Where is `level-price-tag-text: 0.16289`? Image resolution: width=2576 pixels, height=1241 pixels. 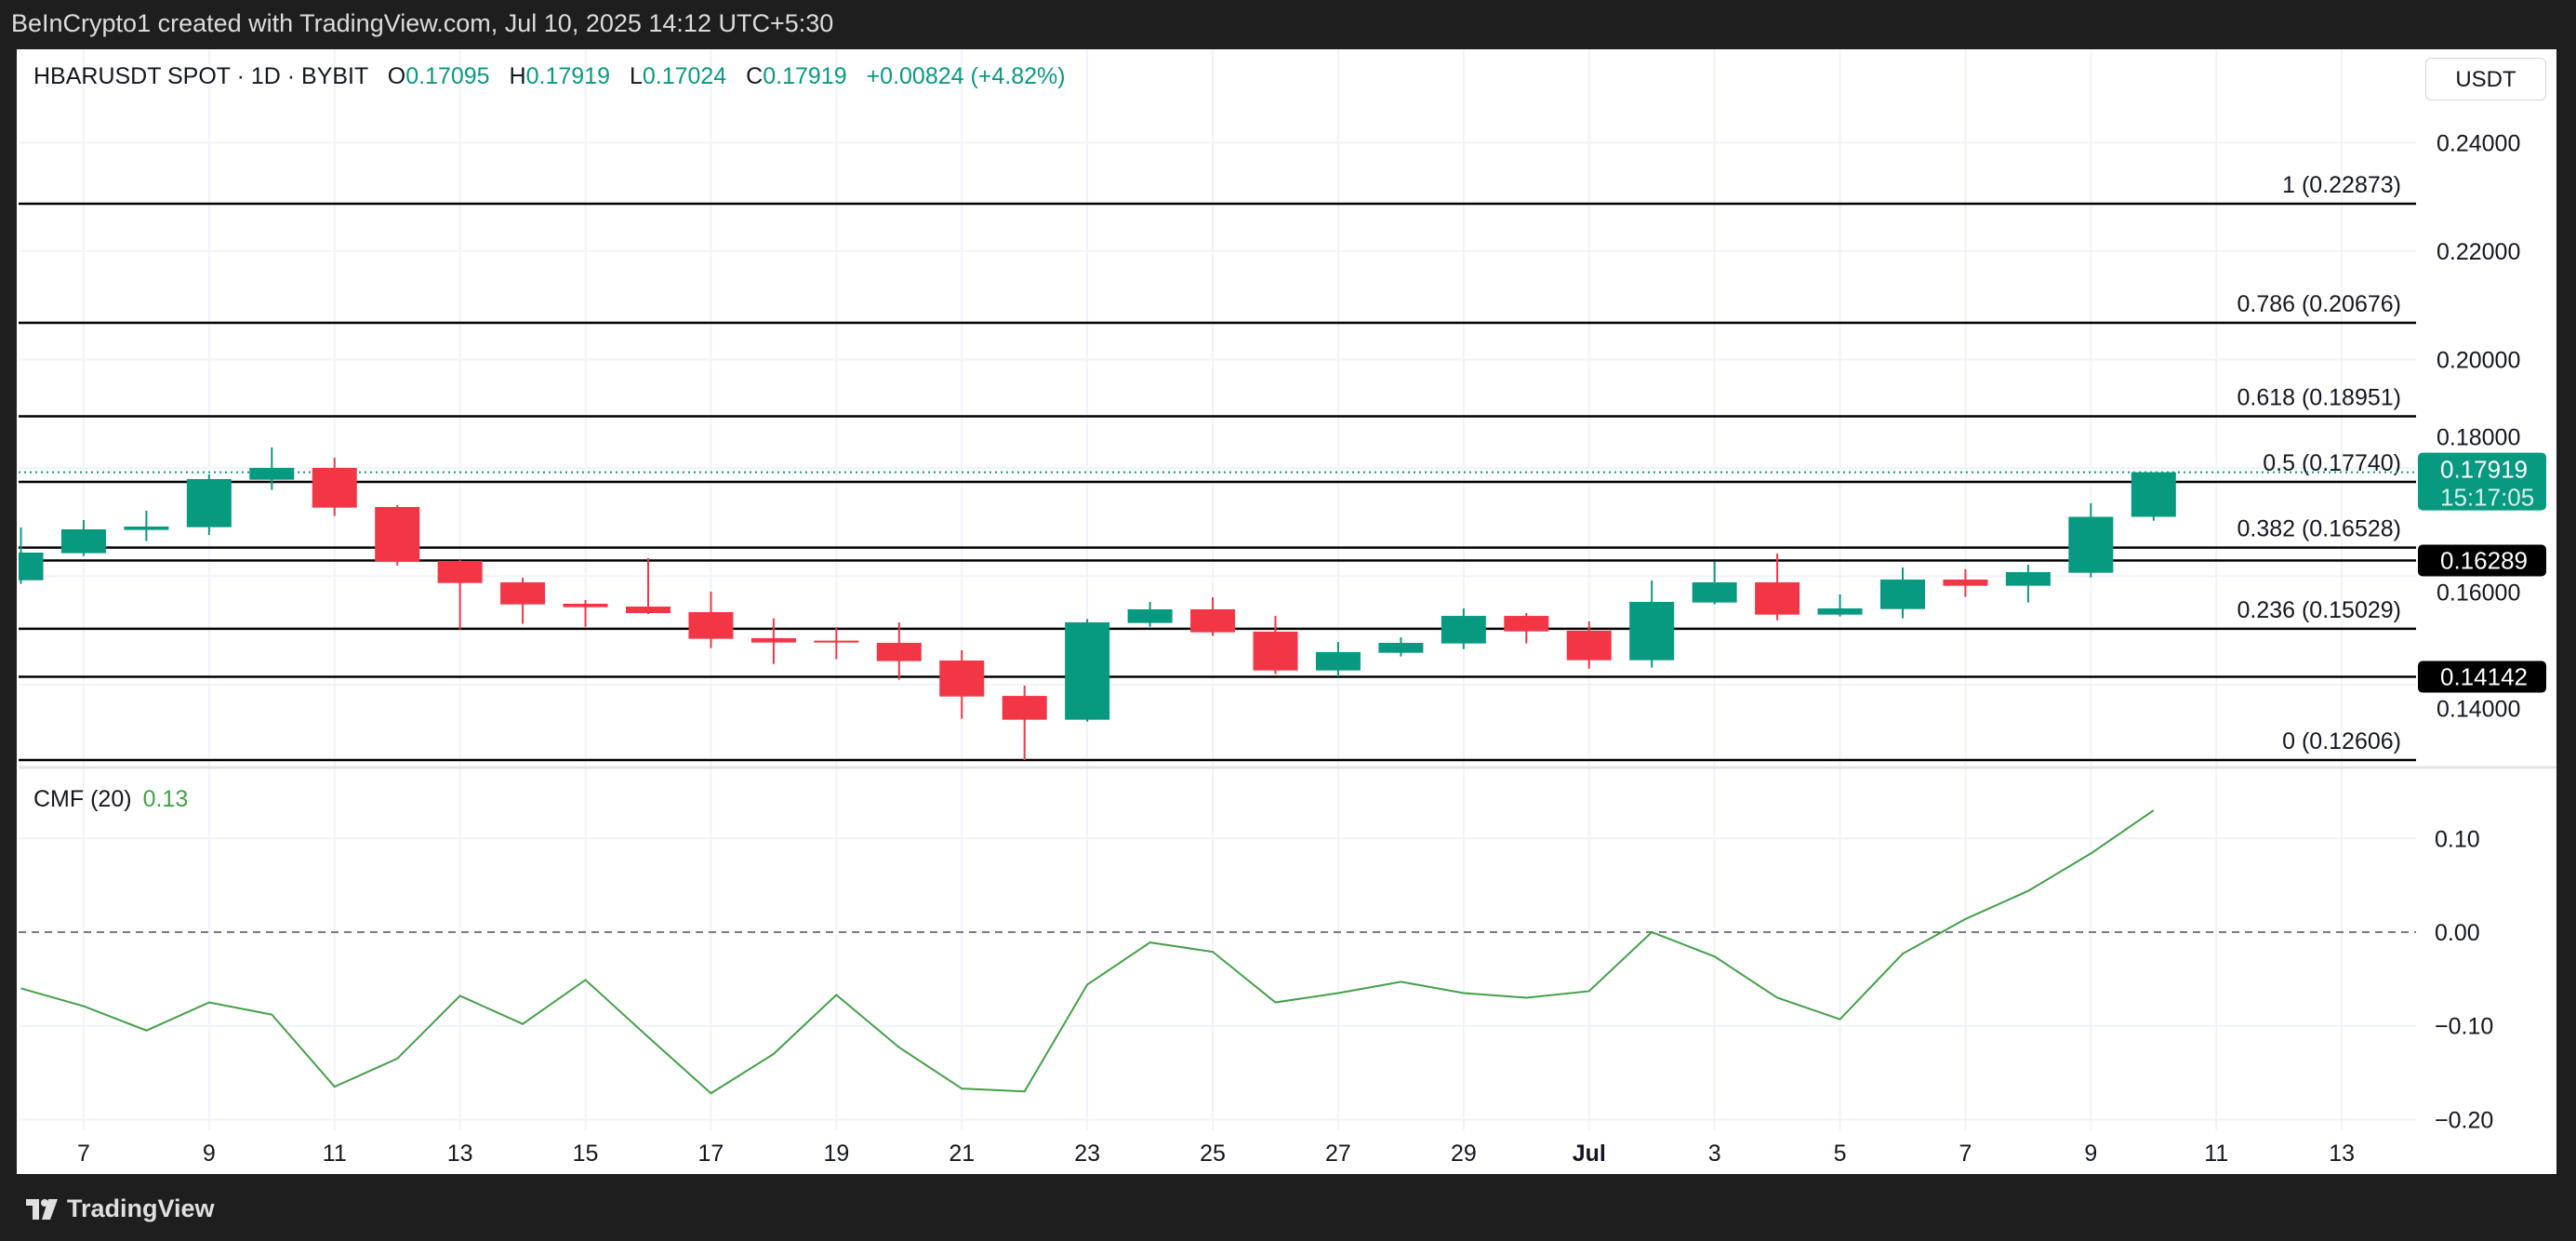
level-price-tag-text: 0.16289 is located at coordinates (2484, 561).